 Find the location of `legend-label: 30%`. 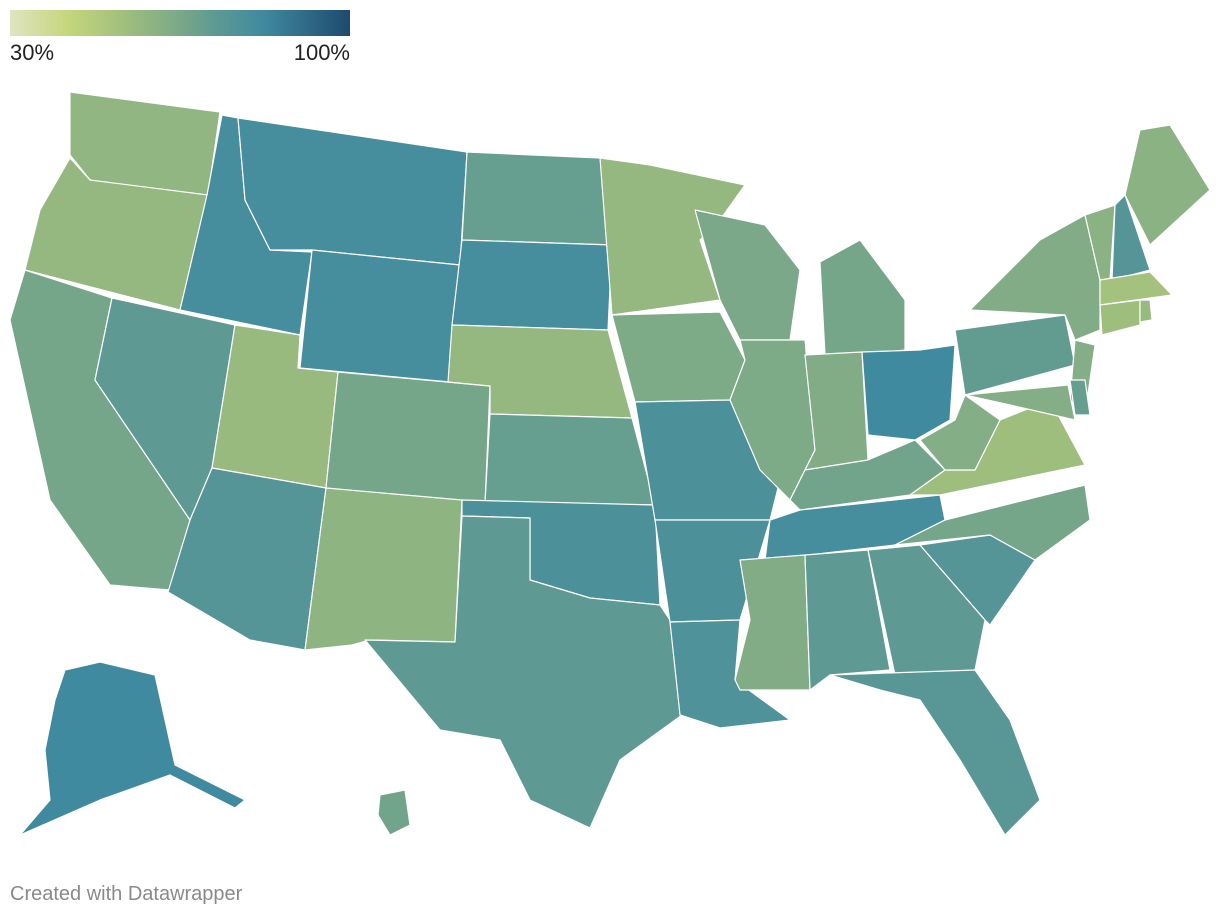

legend-label: 30% is located at coordinates (32, 52).